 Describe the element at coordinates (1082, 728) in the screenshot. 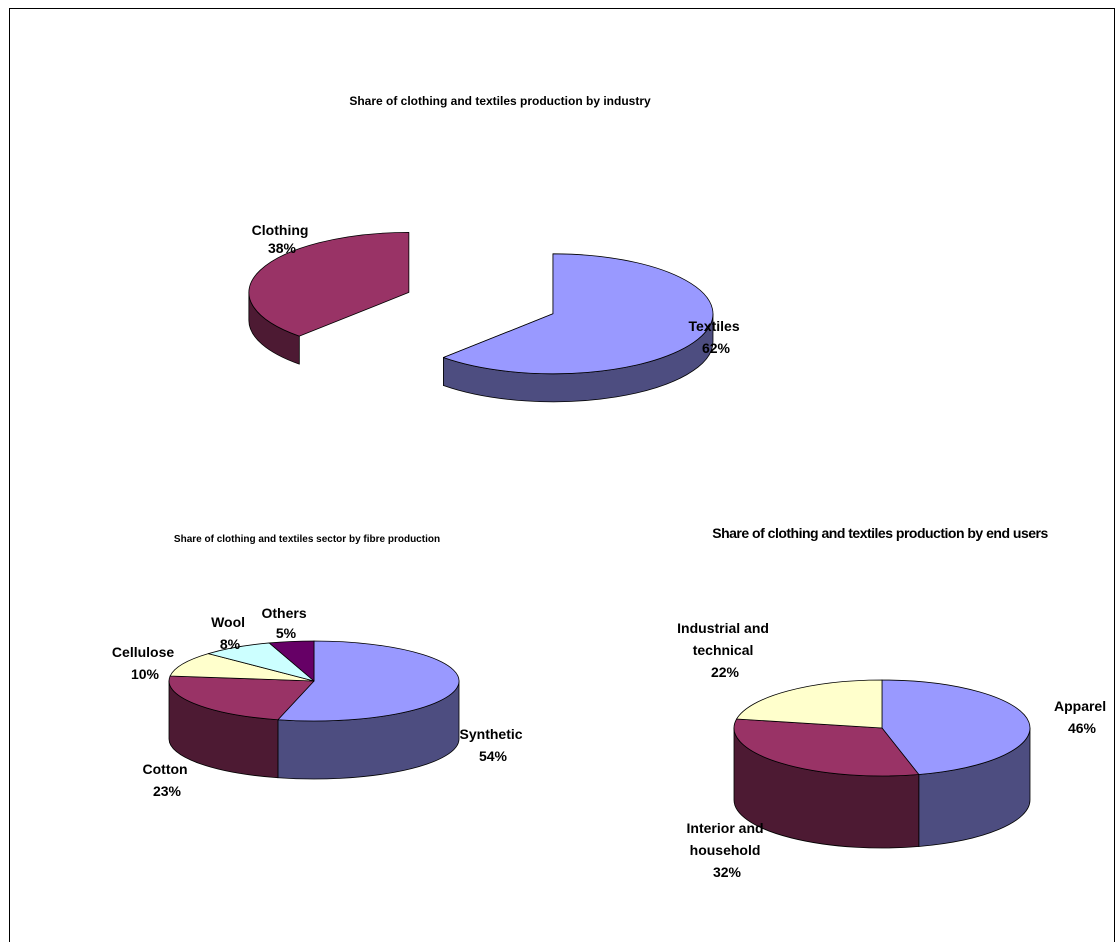

I see `apparel-value: 46%` at that location.